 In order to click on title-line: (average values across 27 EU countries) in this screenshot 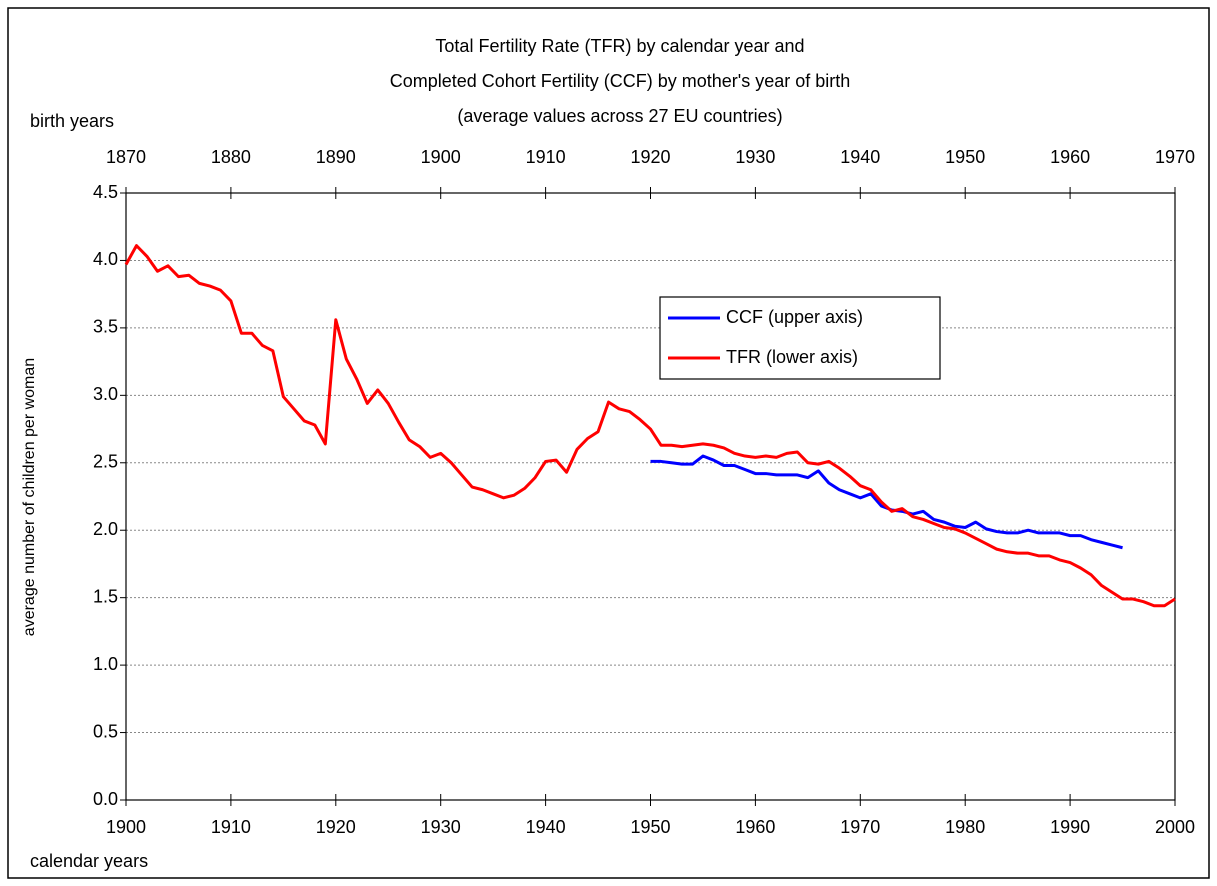, I will do `click(619, 116)`.